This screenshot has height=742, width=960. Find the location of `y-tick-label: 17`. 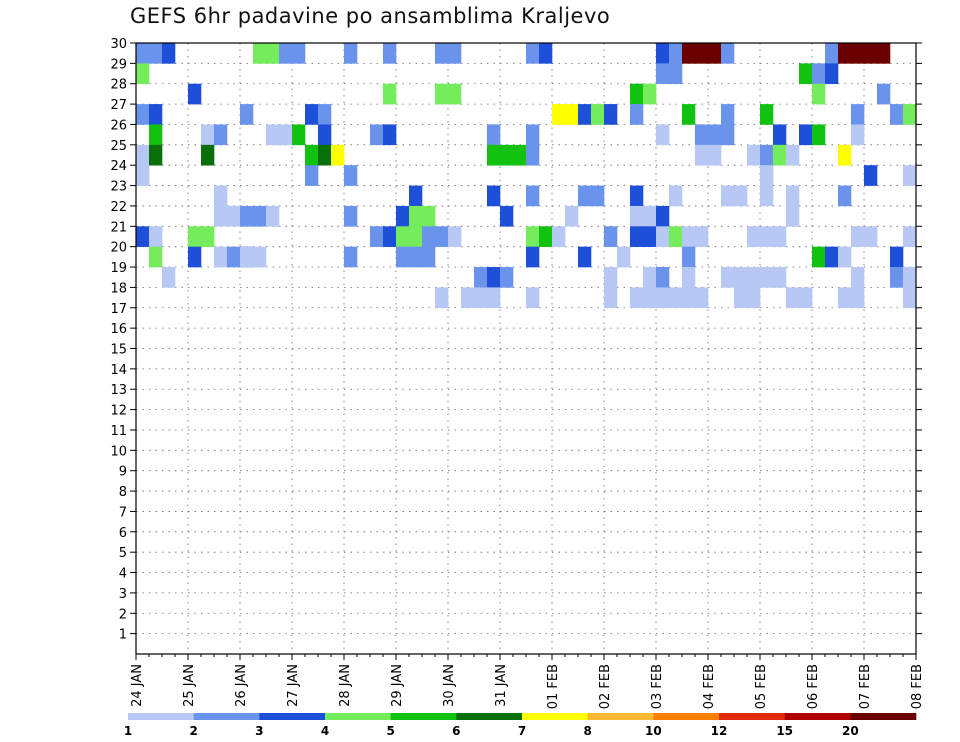

y-tick-label: 17 is located at coordinates (118, 309).